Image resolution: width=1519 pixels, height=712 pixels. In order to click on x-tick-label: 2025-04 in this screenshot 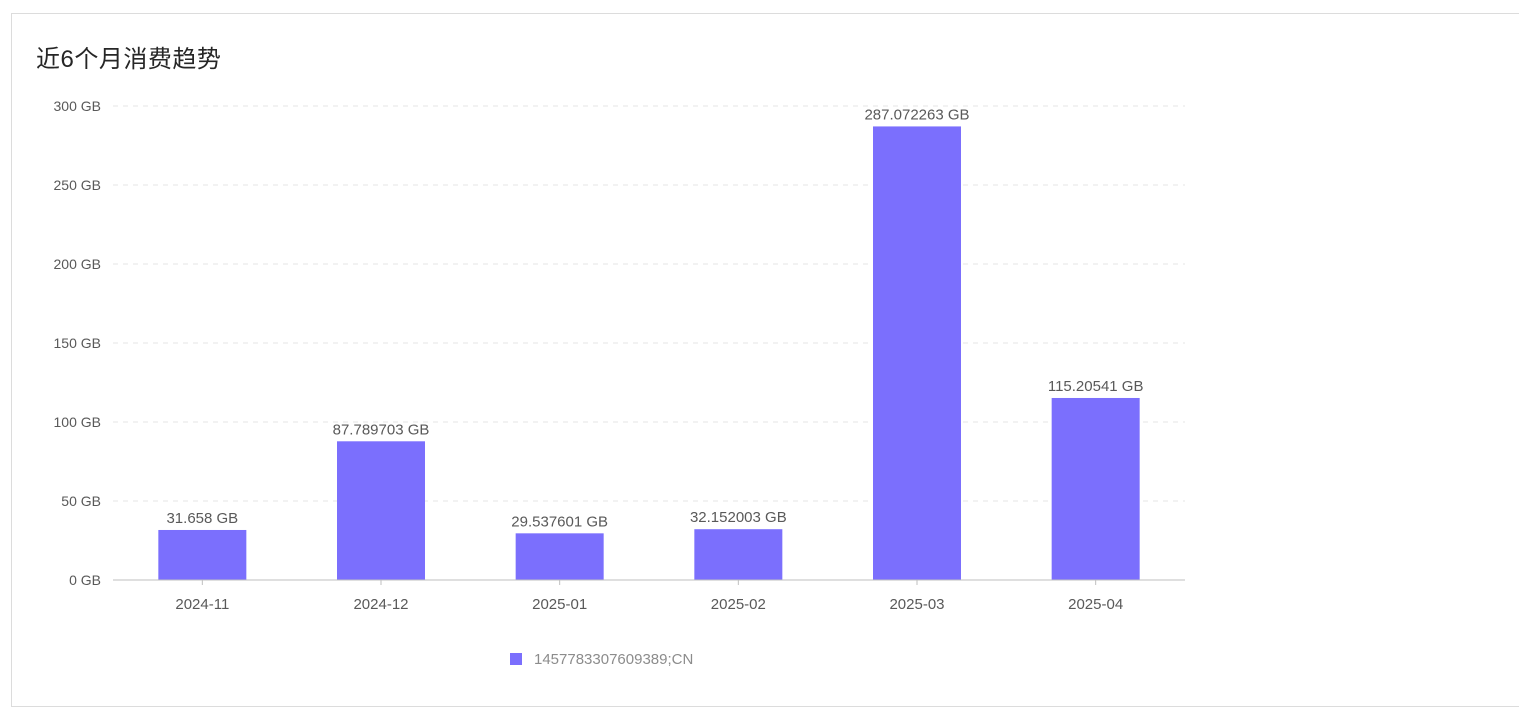, I will do `click(1095, 604)`.